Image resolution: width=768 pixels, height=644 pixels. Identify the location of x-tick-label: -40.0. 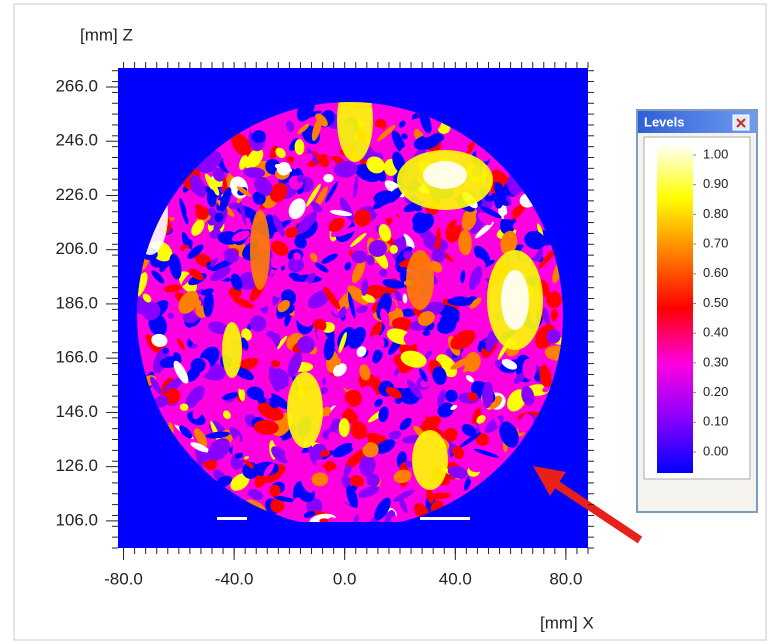
(234, 578).